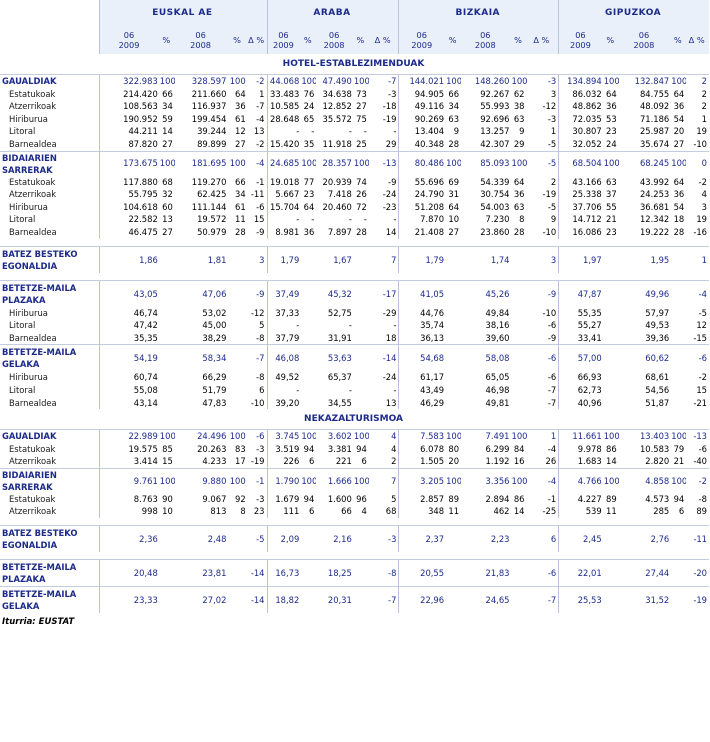 Image resolution: width=710 pixels, height=742 pixels. What do you see at coordinates (201, 293) in the screenshot?
I see `table-cell: 47,06` at bounding box center [201, 293].